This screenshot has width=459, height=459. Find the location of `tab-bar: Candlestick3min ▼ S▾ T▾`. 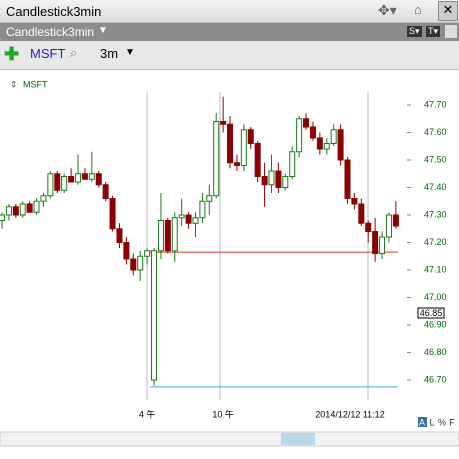

tab-bar: Candlestick3min ▼ S▾ T▾ is located at coordinates (229, 32).